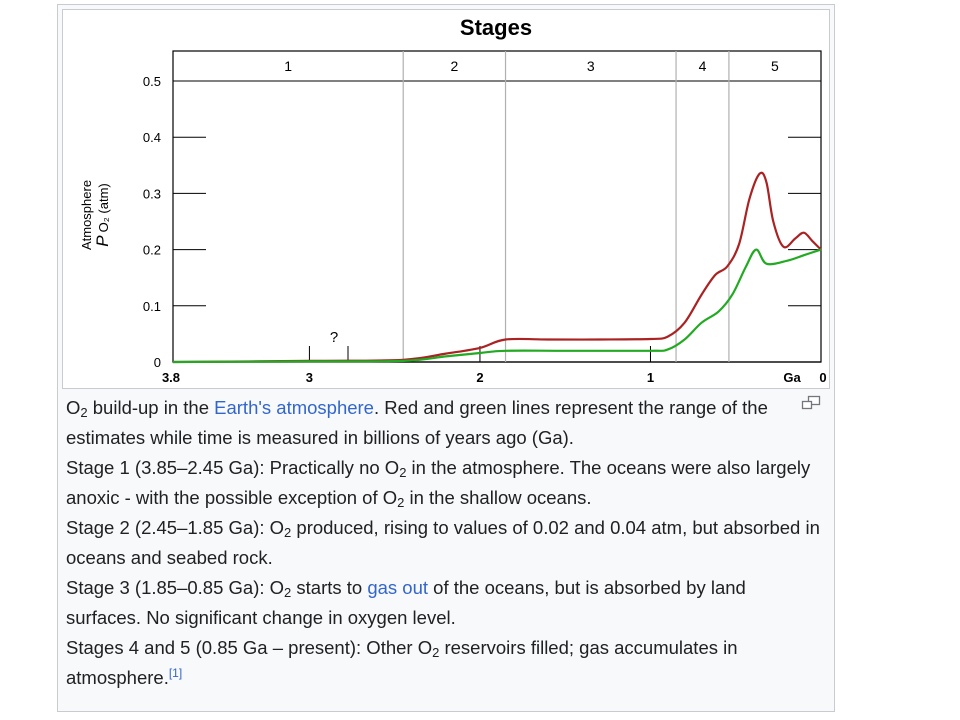 Image resolution: width=960 pixels, height=720 pixels. Describe the element at coordinates (398, 587) in the screenshot. I see `gas-out-link: gas out` at that location.